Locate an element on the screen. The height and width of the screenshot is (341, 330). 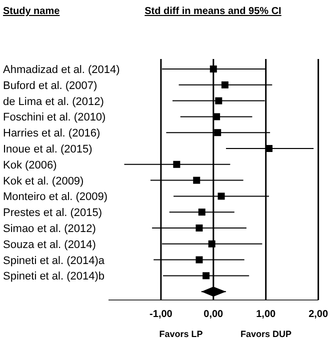
y-tick-label: Buford et al. (2007) is located at coordinates (50, 86).